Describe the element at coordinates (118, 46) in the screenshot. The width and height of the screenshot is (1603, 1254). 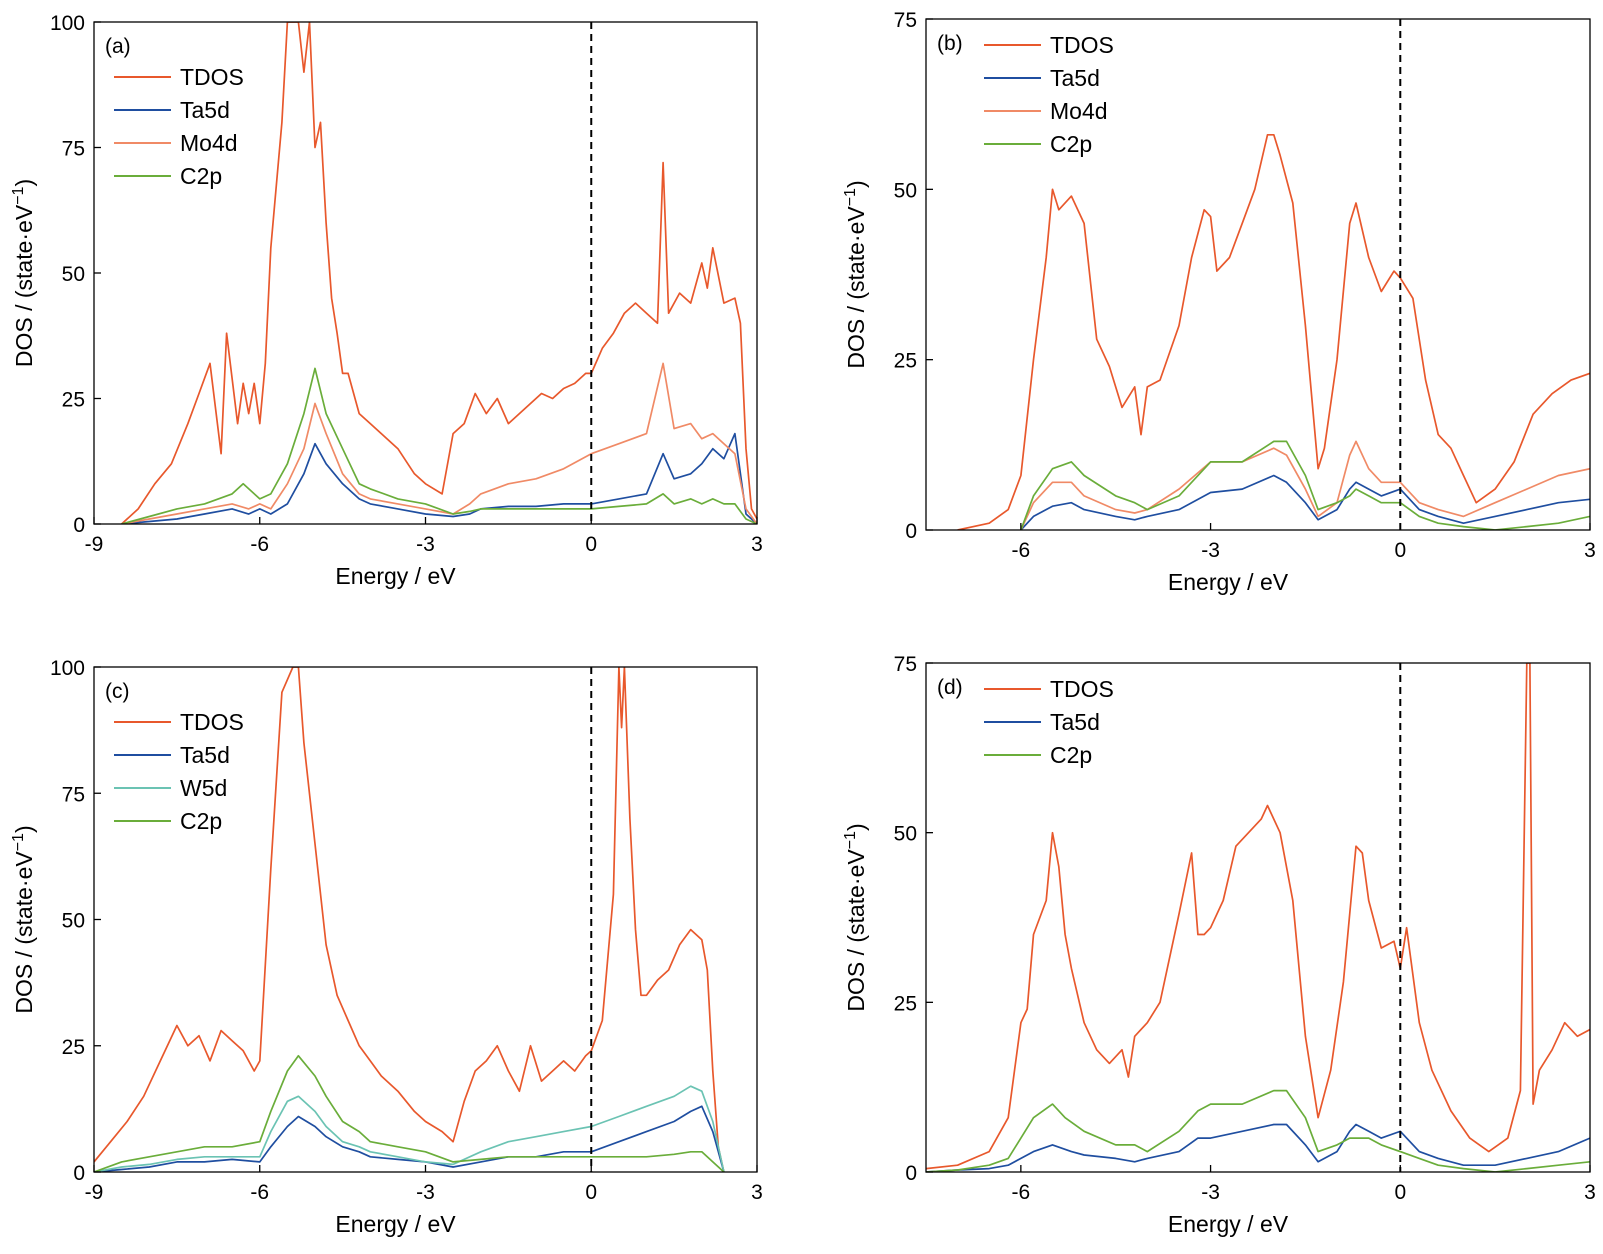
I see `panel-label: (a)` at that location.